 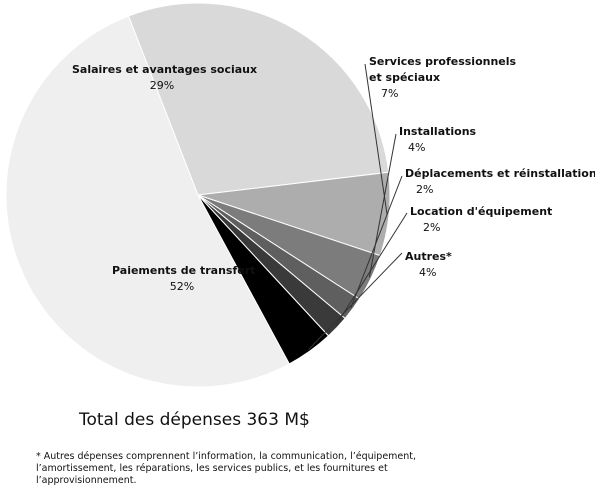 What do you see at coordinates (438, 131) in the screenshot?
I see `label-installations-text: Installations` at bounding box center [438, 131].